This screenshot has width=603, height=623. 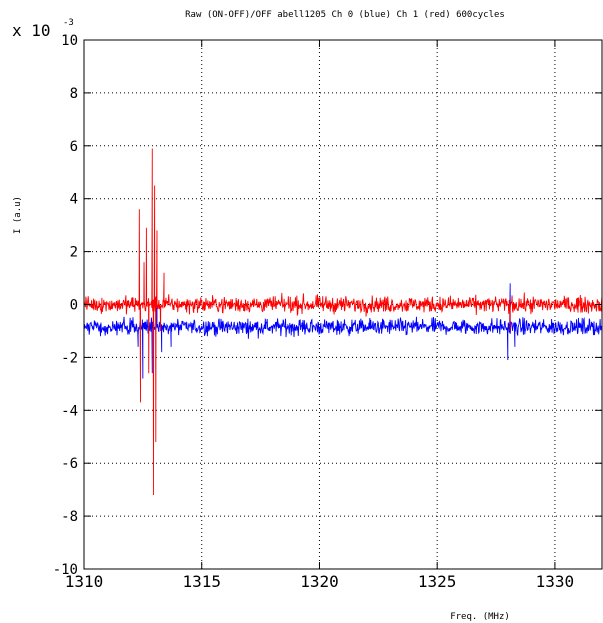 I want to click on x-axis-label: Freq. (MHz), so click(x=480, y=617).